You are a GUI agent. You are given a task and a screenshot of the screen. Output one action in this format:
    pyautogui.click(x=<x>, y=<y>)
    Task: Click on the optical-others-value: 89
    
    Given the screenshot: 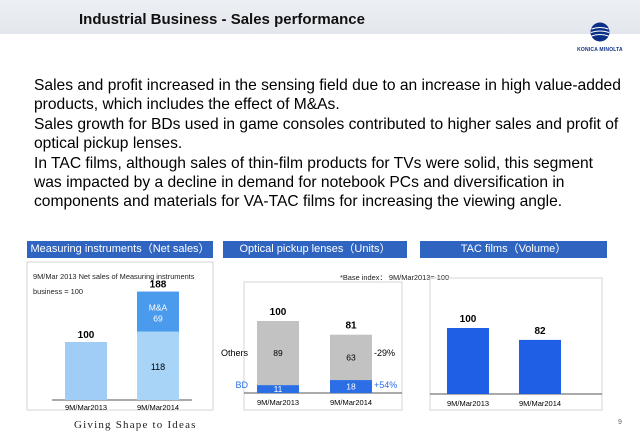 What is the action you would take?
    pyautogui.click(x=278, y=353)
    